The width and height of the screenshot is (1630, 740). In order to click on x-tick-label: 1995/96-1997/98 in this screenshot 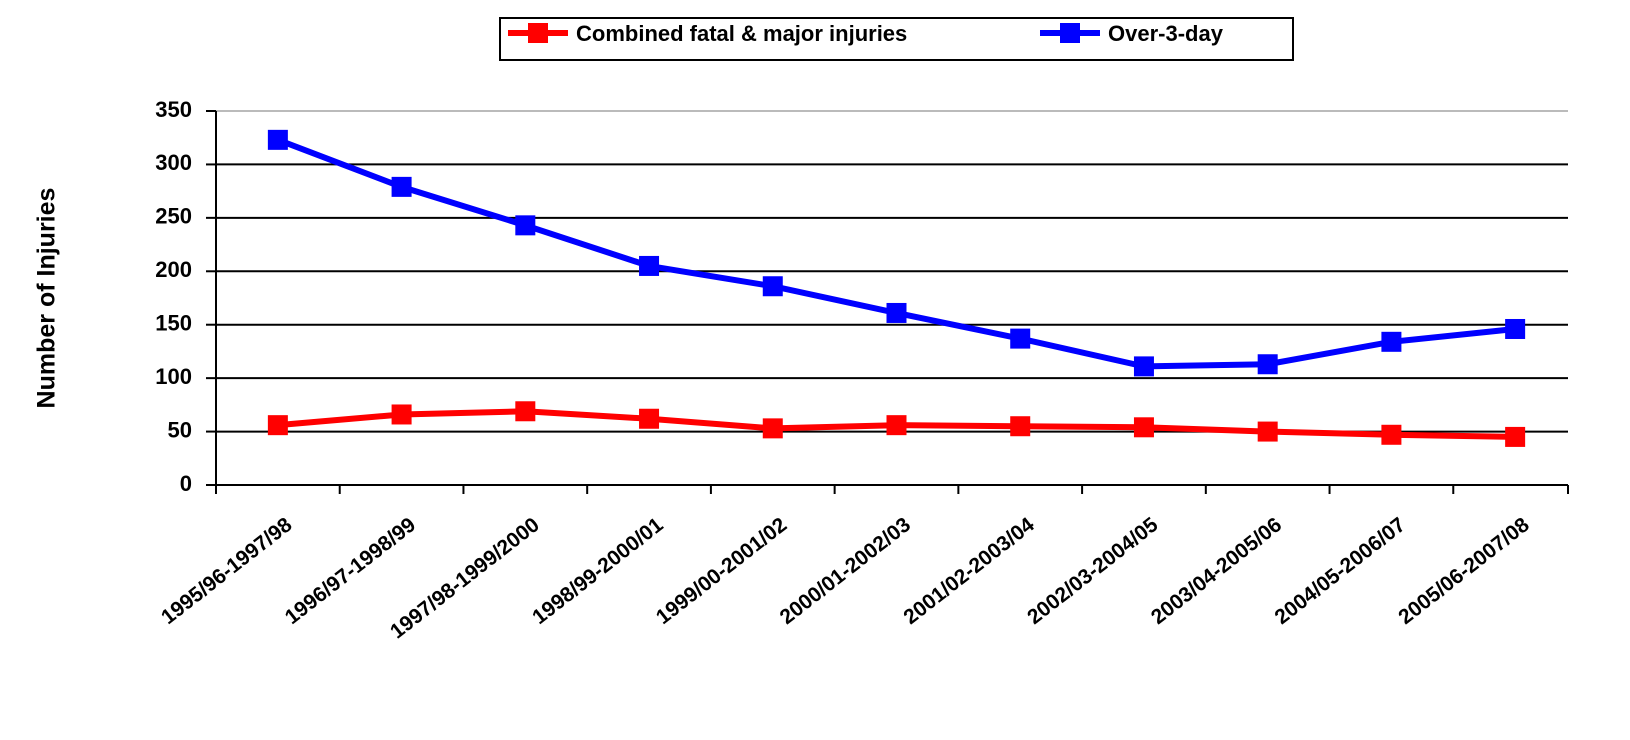, I will do `click(227, 571)`.